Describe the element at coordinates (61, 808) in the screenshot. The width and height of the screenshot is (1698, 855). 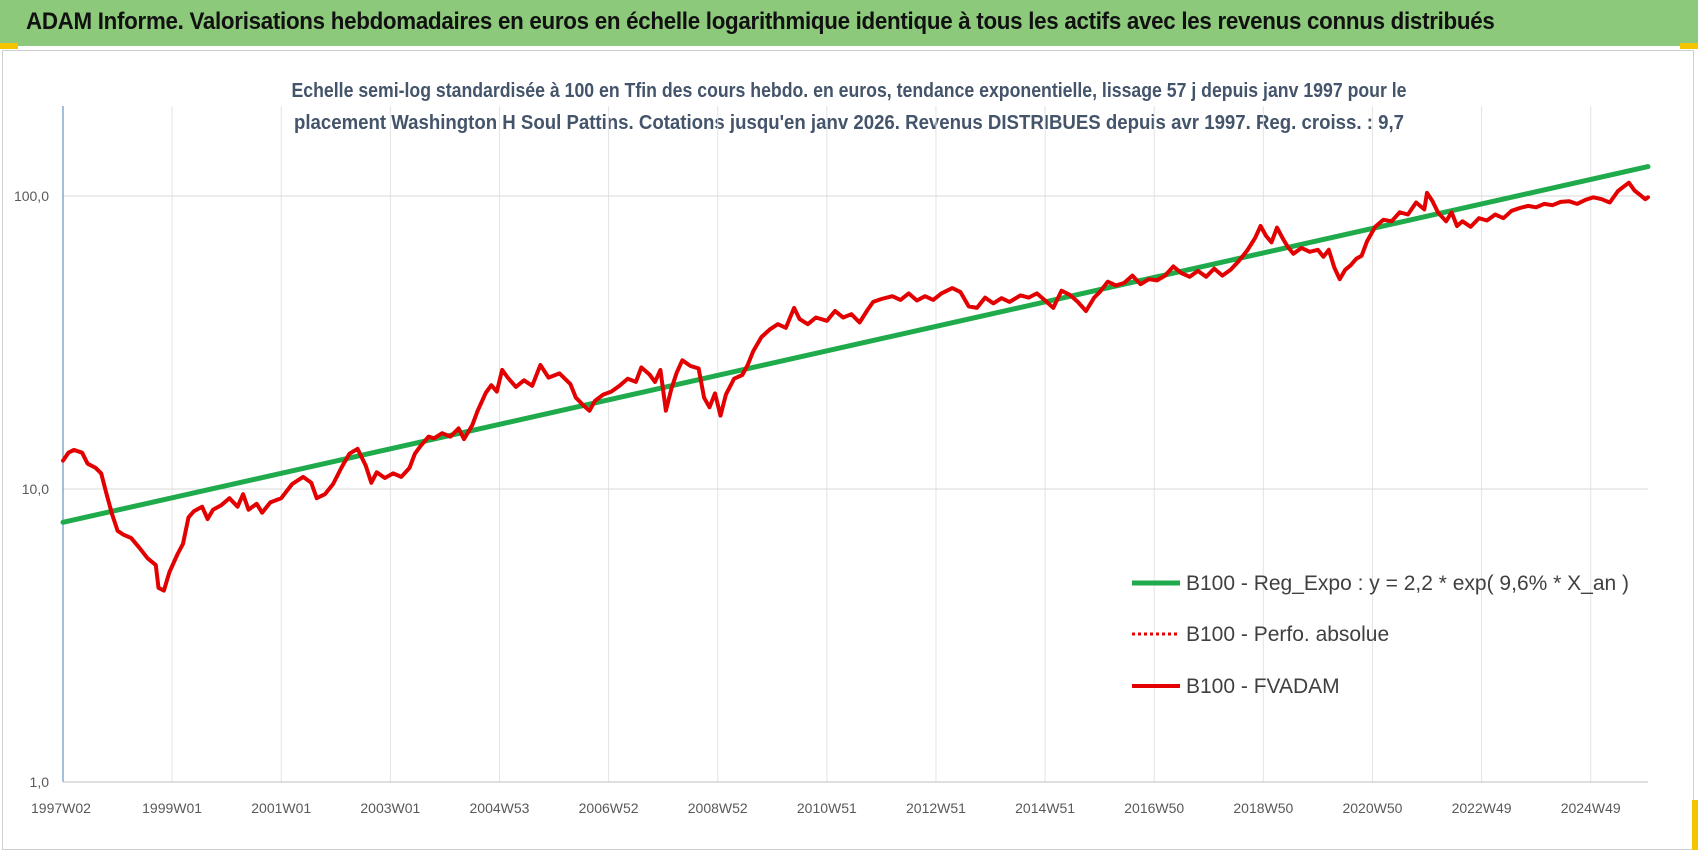
I see `x-tick-label: 1997W02` at that location.